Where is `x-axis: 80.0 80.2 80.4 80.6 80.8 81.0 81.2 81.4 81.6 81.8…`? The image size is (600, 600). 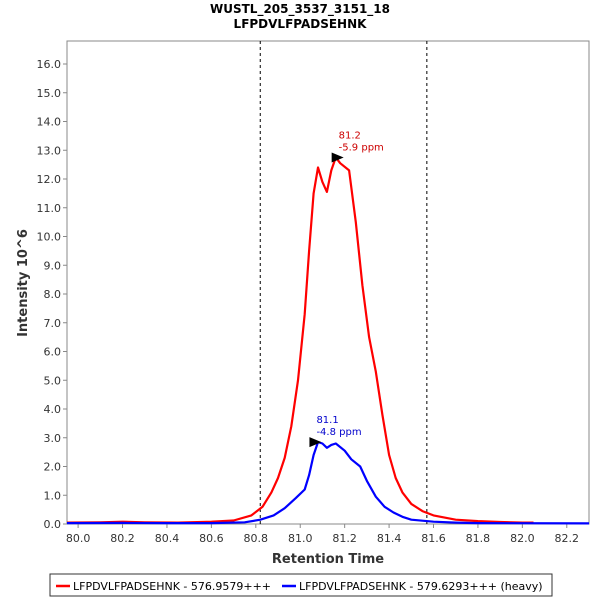
x-axis: 80.0 80.2 80.4 80.6 80.8 81.0 81.2 81.4 81.6 81.8… is located at coordinates (322, 534).